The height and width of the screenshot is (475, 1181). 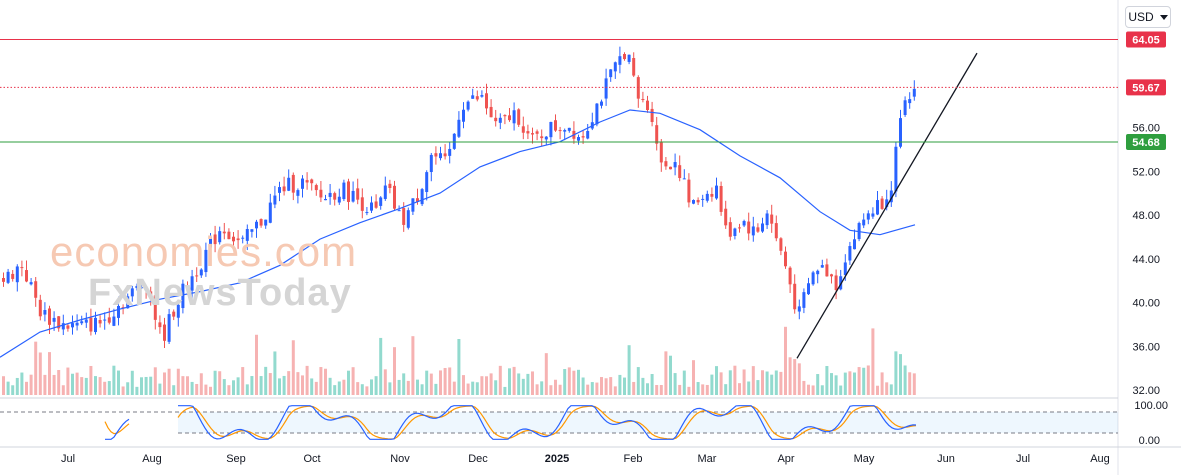 I want to click on time-tick-label: Apr, so click(x=785, y=459).